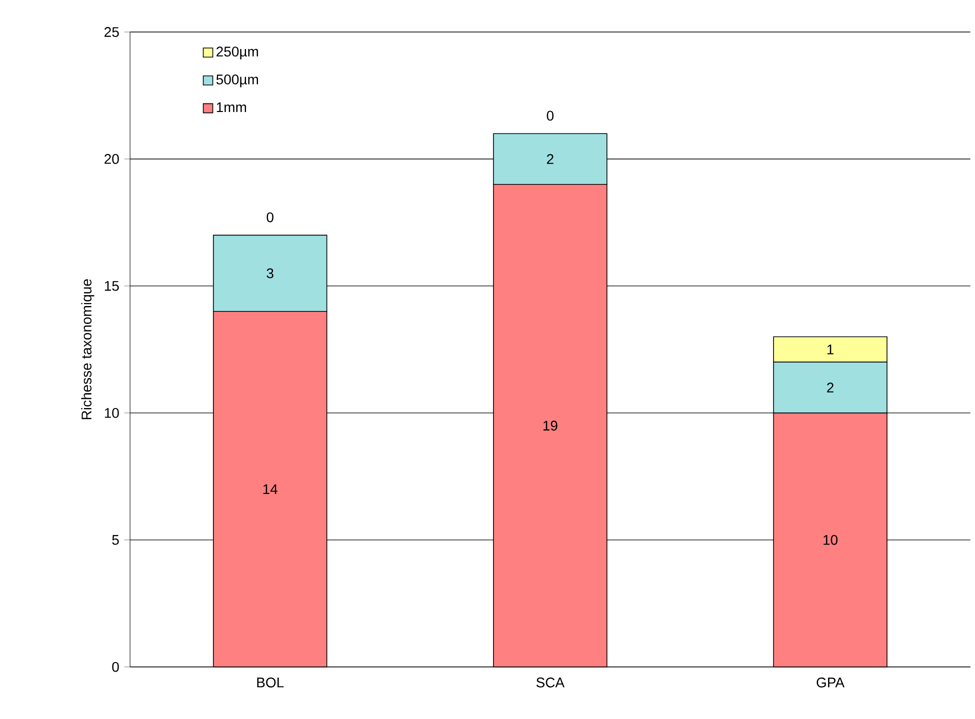 Image resolution: width=975 pixels, height=719 pixels. Describe the element at coordinates (111, 32) in the screenshot. I see `y-tick-label: 25` at that location.